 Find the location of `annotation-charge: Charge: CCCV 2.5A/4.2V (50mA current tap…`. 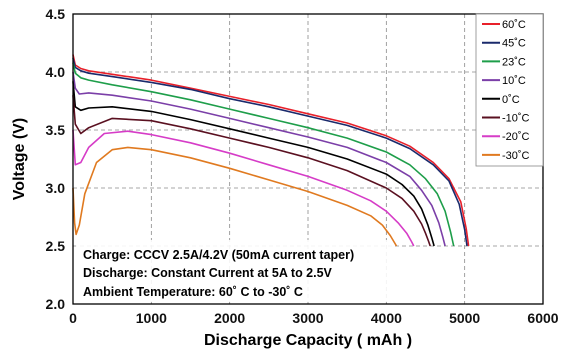

annotation-charge: Charge: CCCV 2.5A/4.2V (50mA current tap… is located at coordinates (218, 255).